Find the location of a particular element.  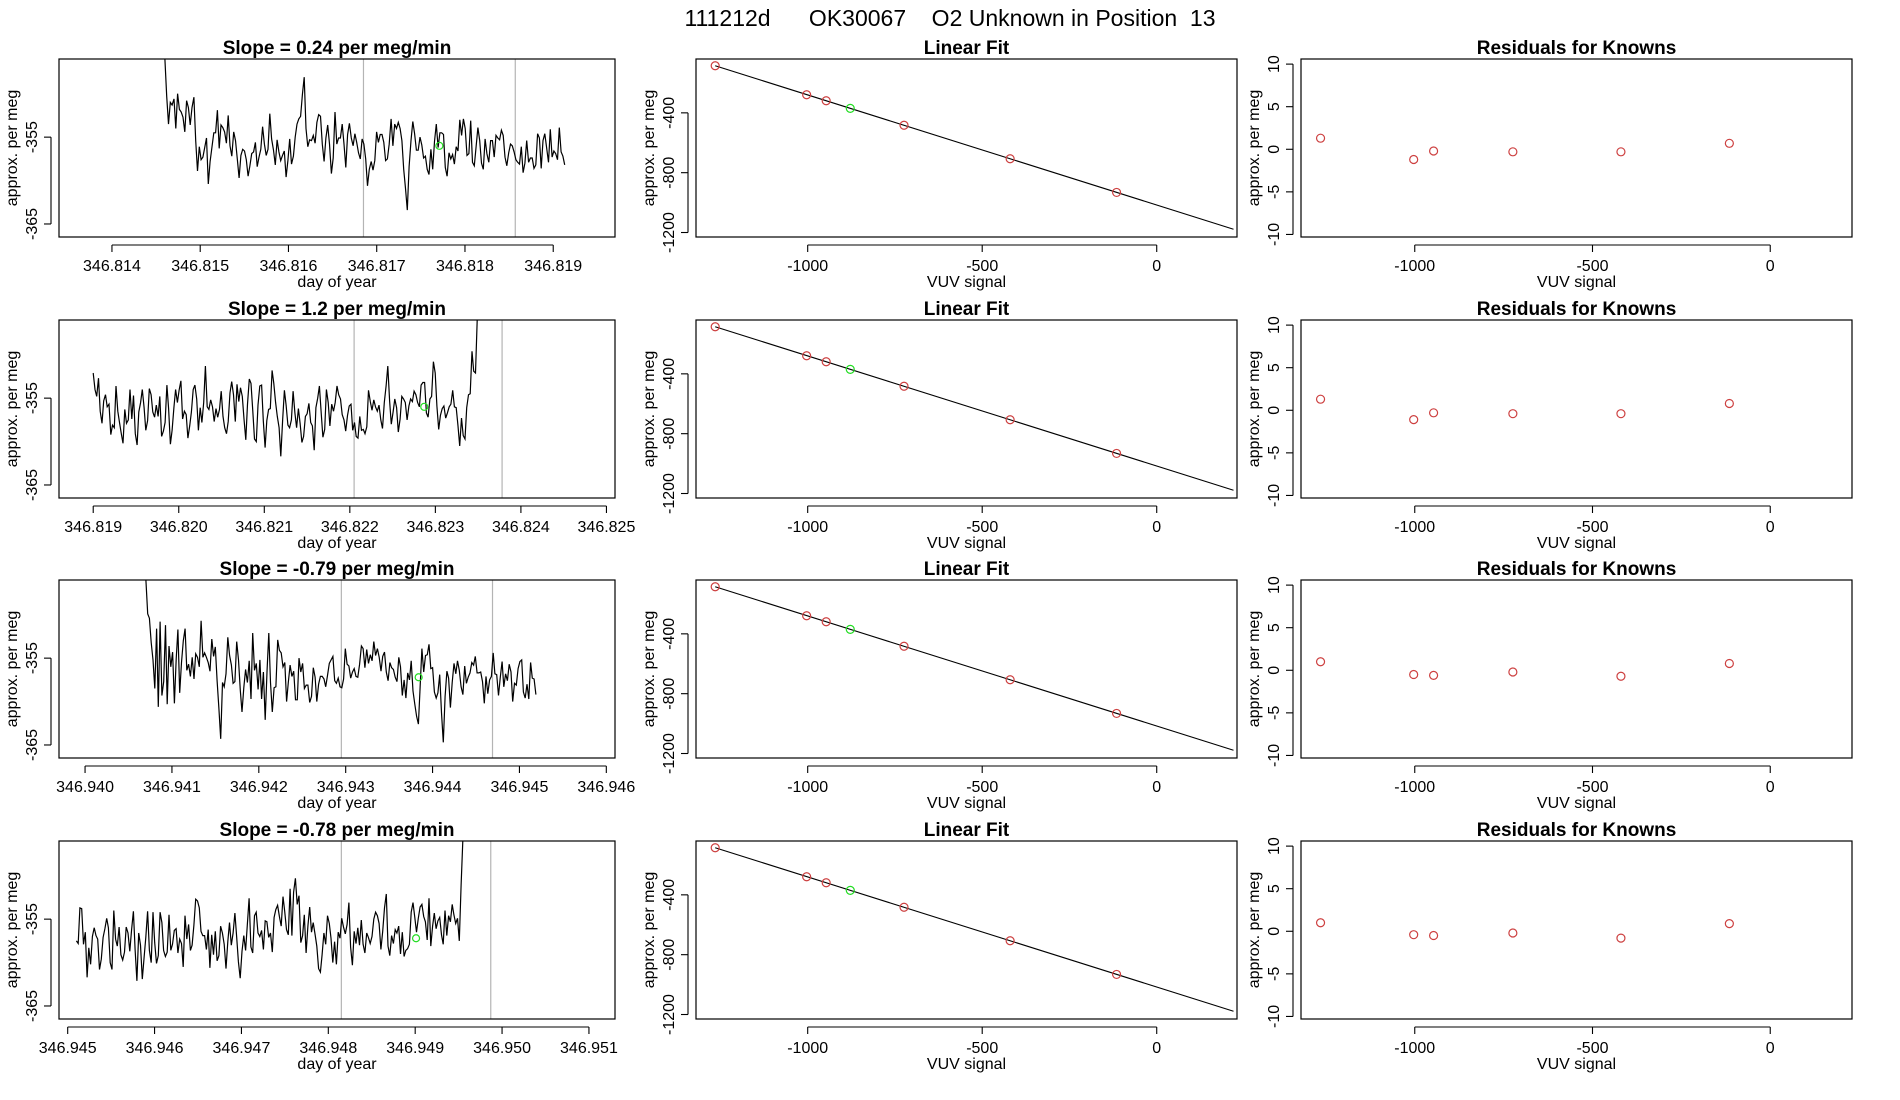

y-tick-label: -355 is located at coordinates (32, 137).